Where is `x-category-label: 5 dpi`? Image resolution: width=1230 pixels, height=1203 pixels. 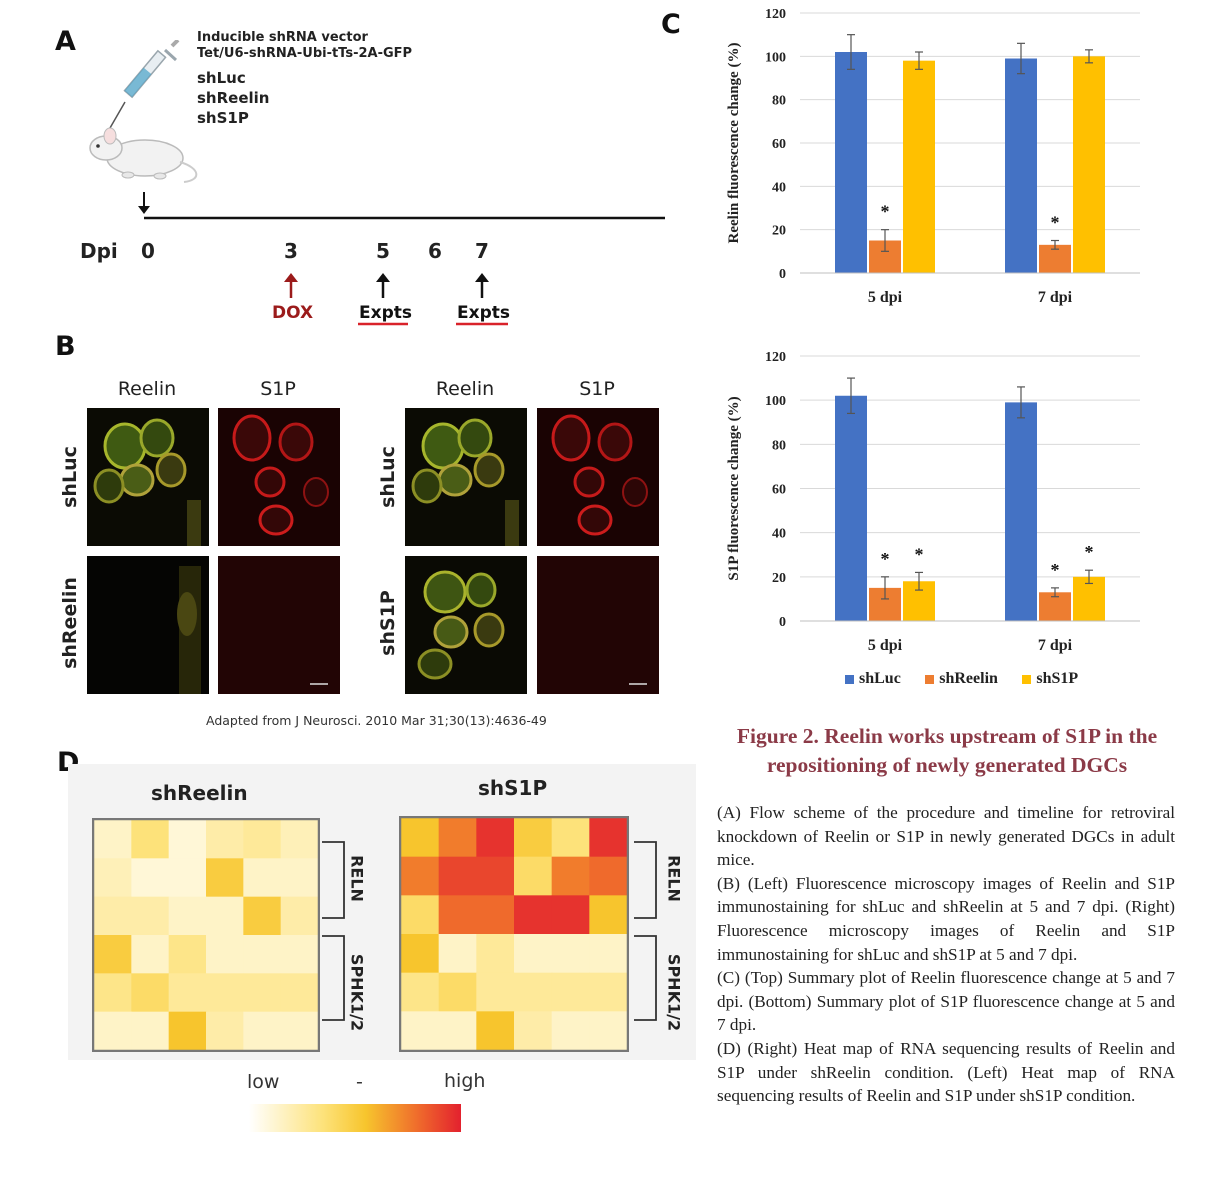
x-category-label: 5 dpi is located at coordinates (885, 645).